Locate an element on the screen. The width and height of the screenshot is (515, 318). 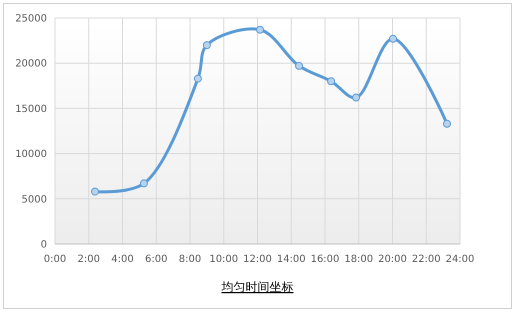
x-tick-label: 10:00 is located at coordinates (223, 259).